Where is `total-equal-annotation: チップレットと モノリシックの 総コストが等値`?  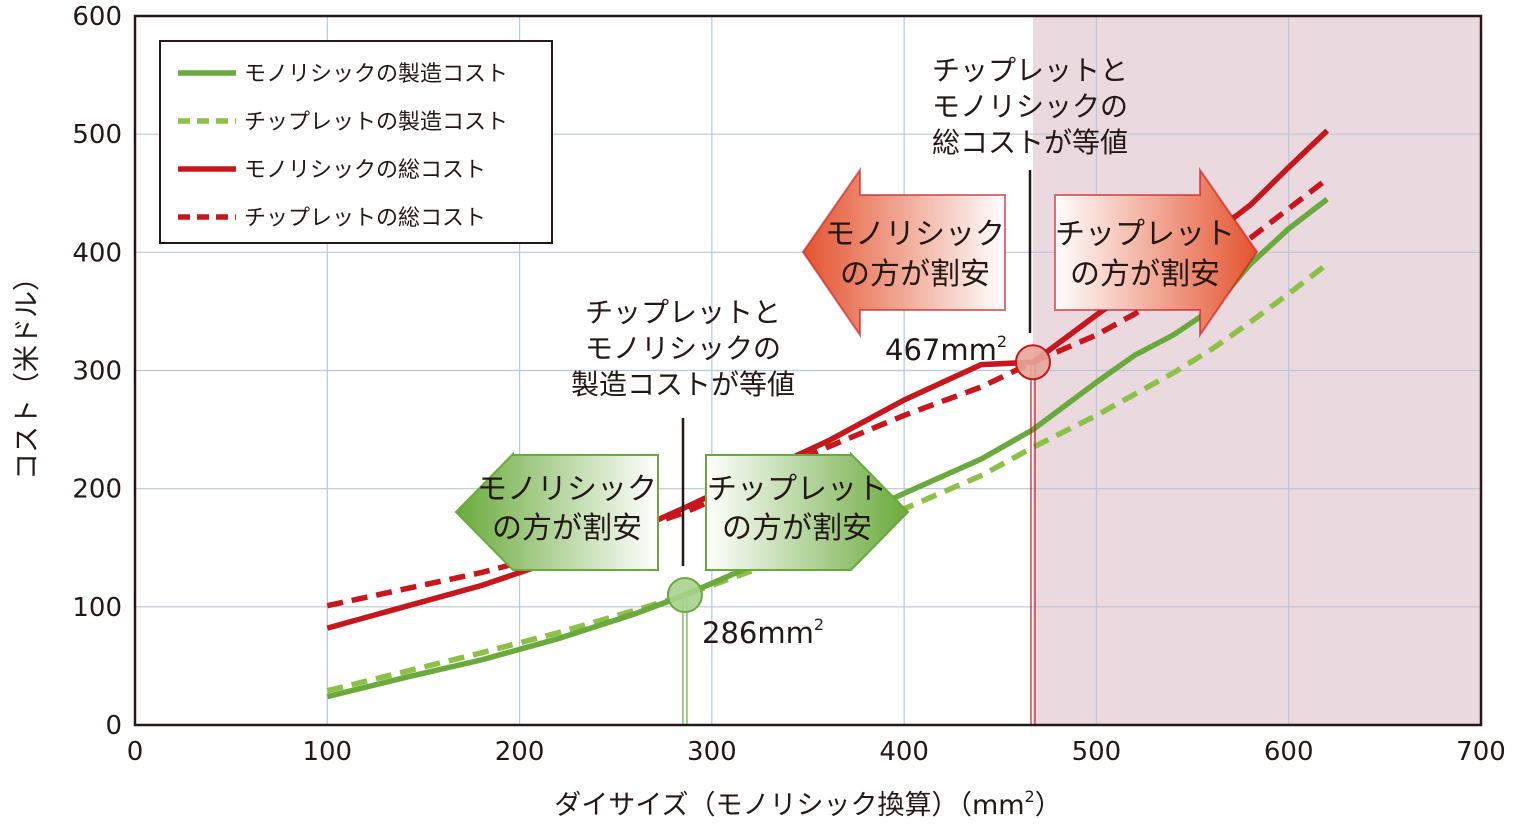 total-equal-annotation: チップレットと モノリシックの 総コストが等値 is located at coordinates (1030, 106).